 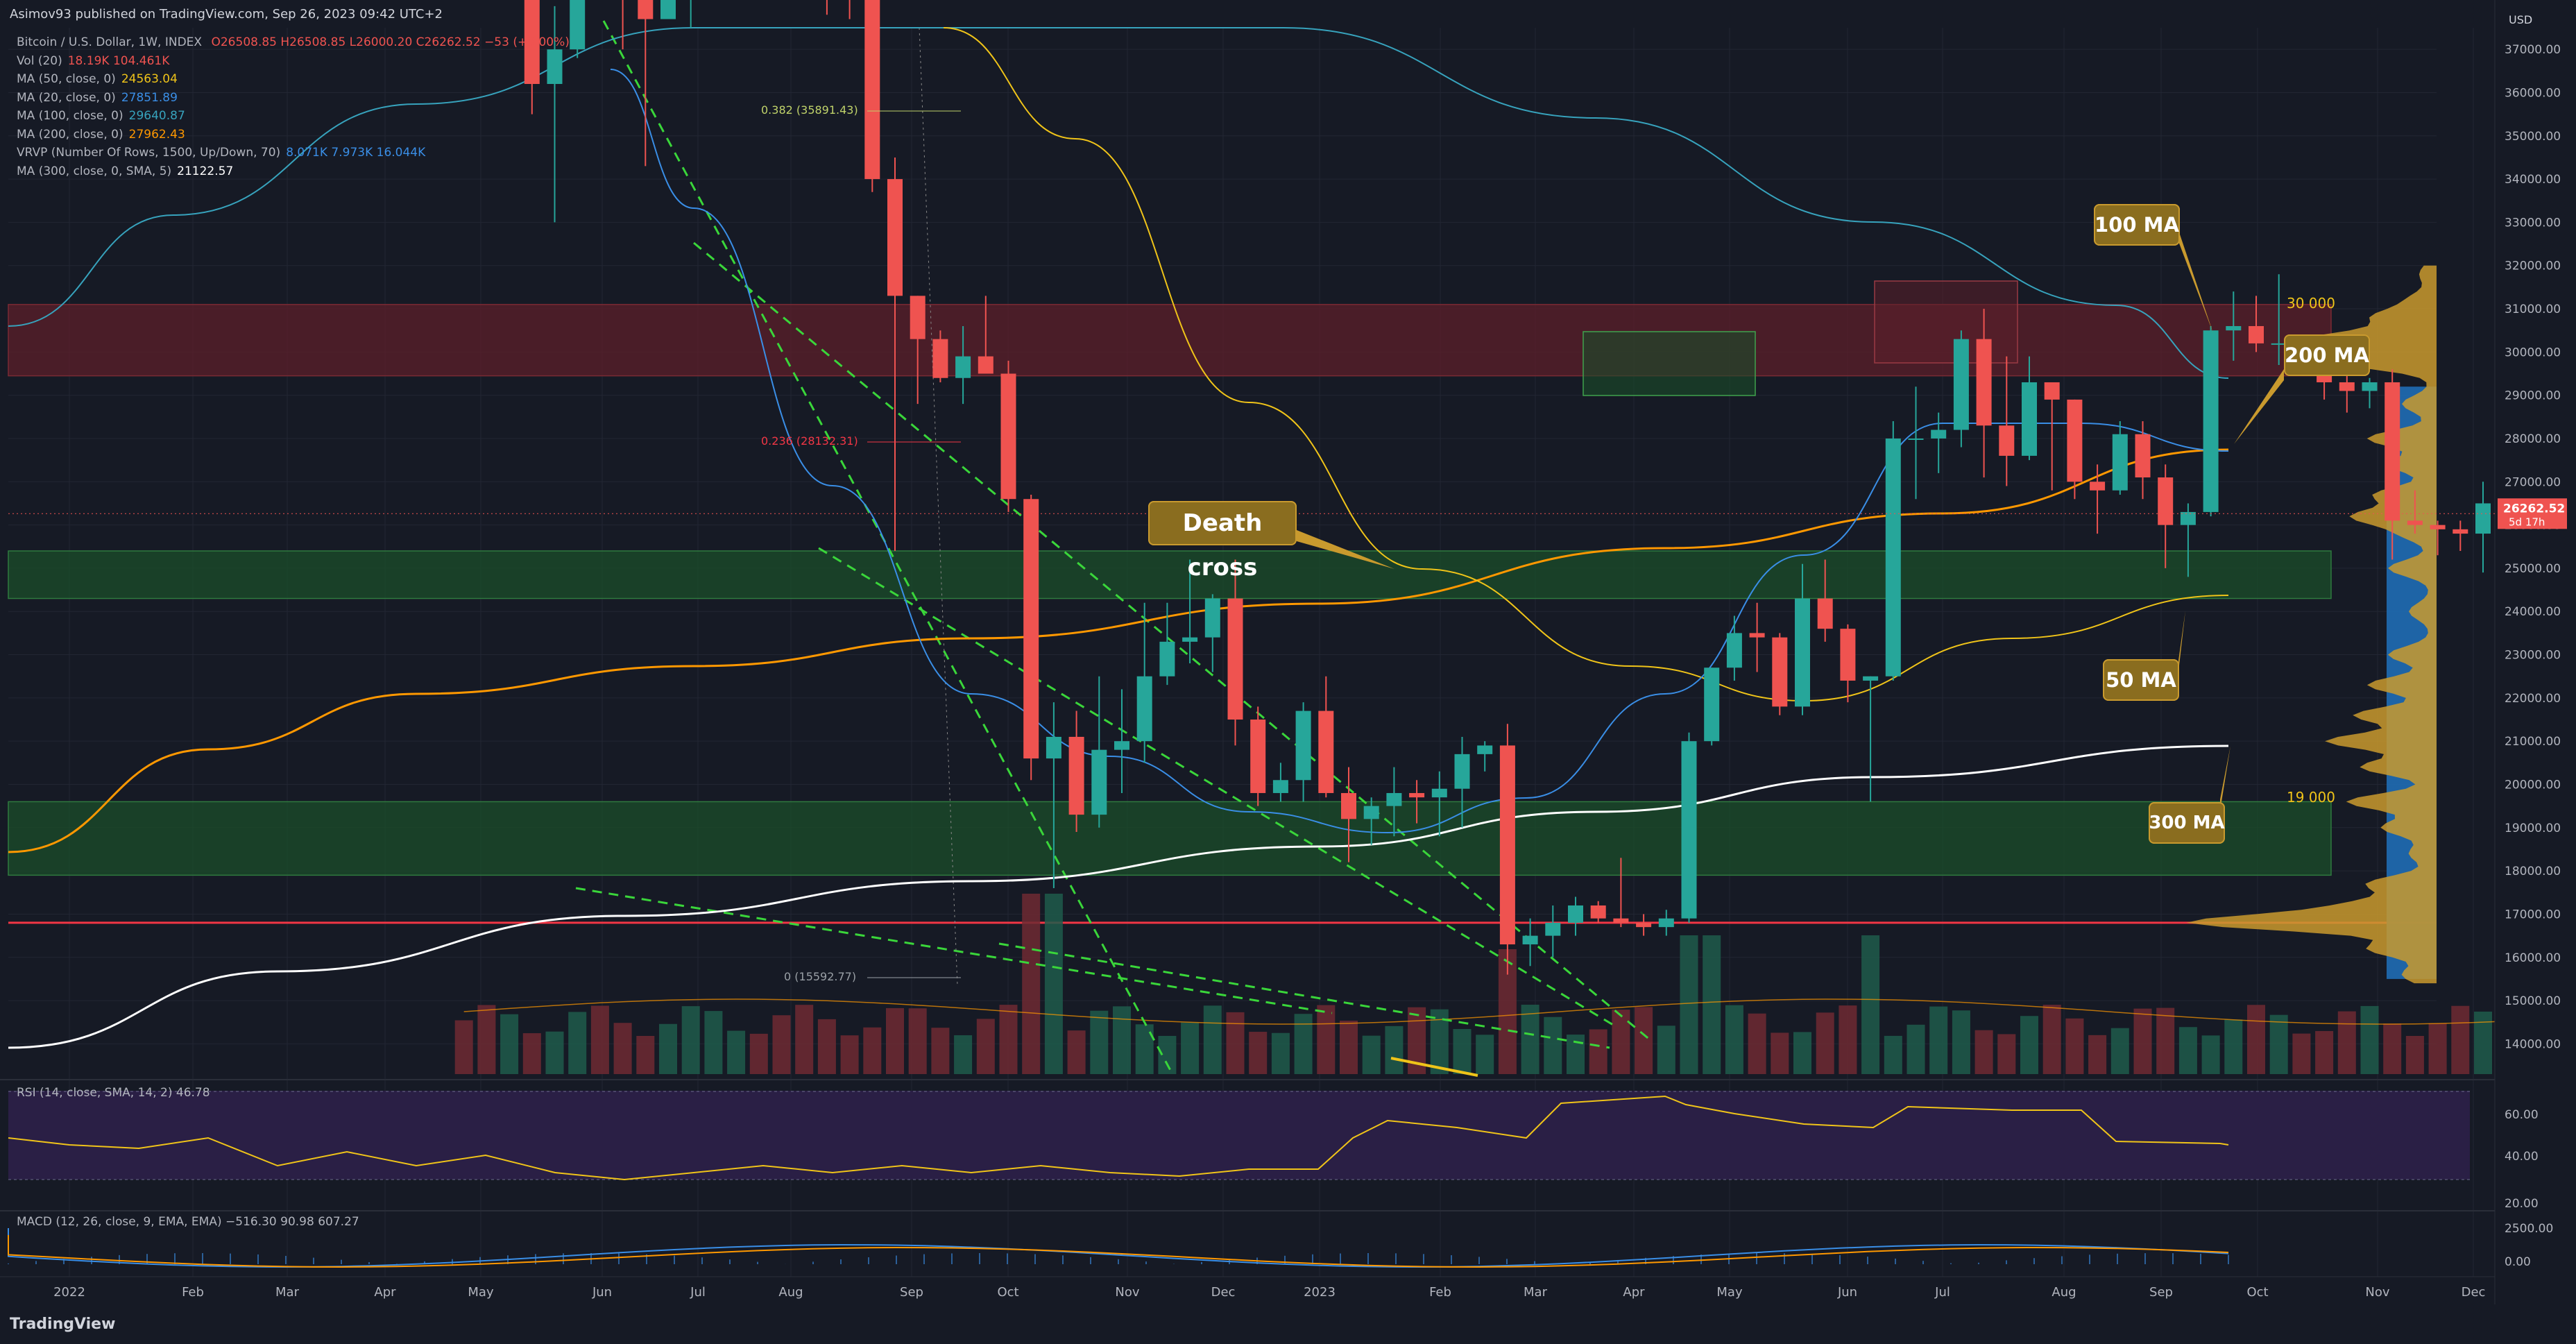 I want to click on legend-row: MA (50, close, 0) 24563.04, so click(x=293, y=79).